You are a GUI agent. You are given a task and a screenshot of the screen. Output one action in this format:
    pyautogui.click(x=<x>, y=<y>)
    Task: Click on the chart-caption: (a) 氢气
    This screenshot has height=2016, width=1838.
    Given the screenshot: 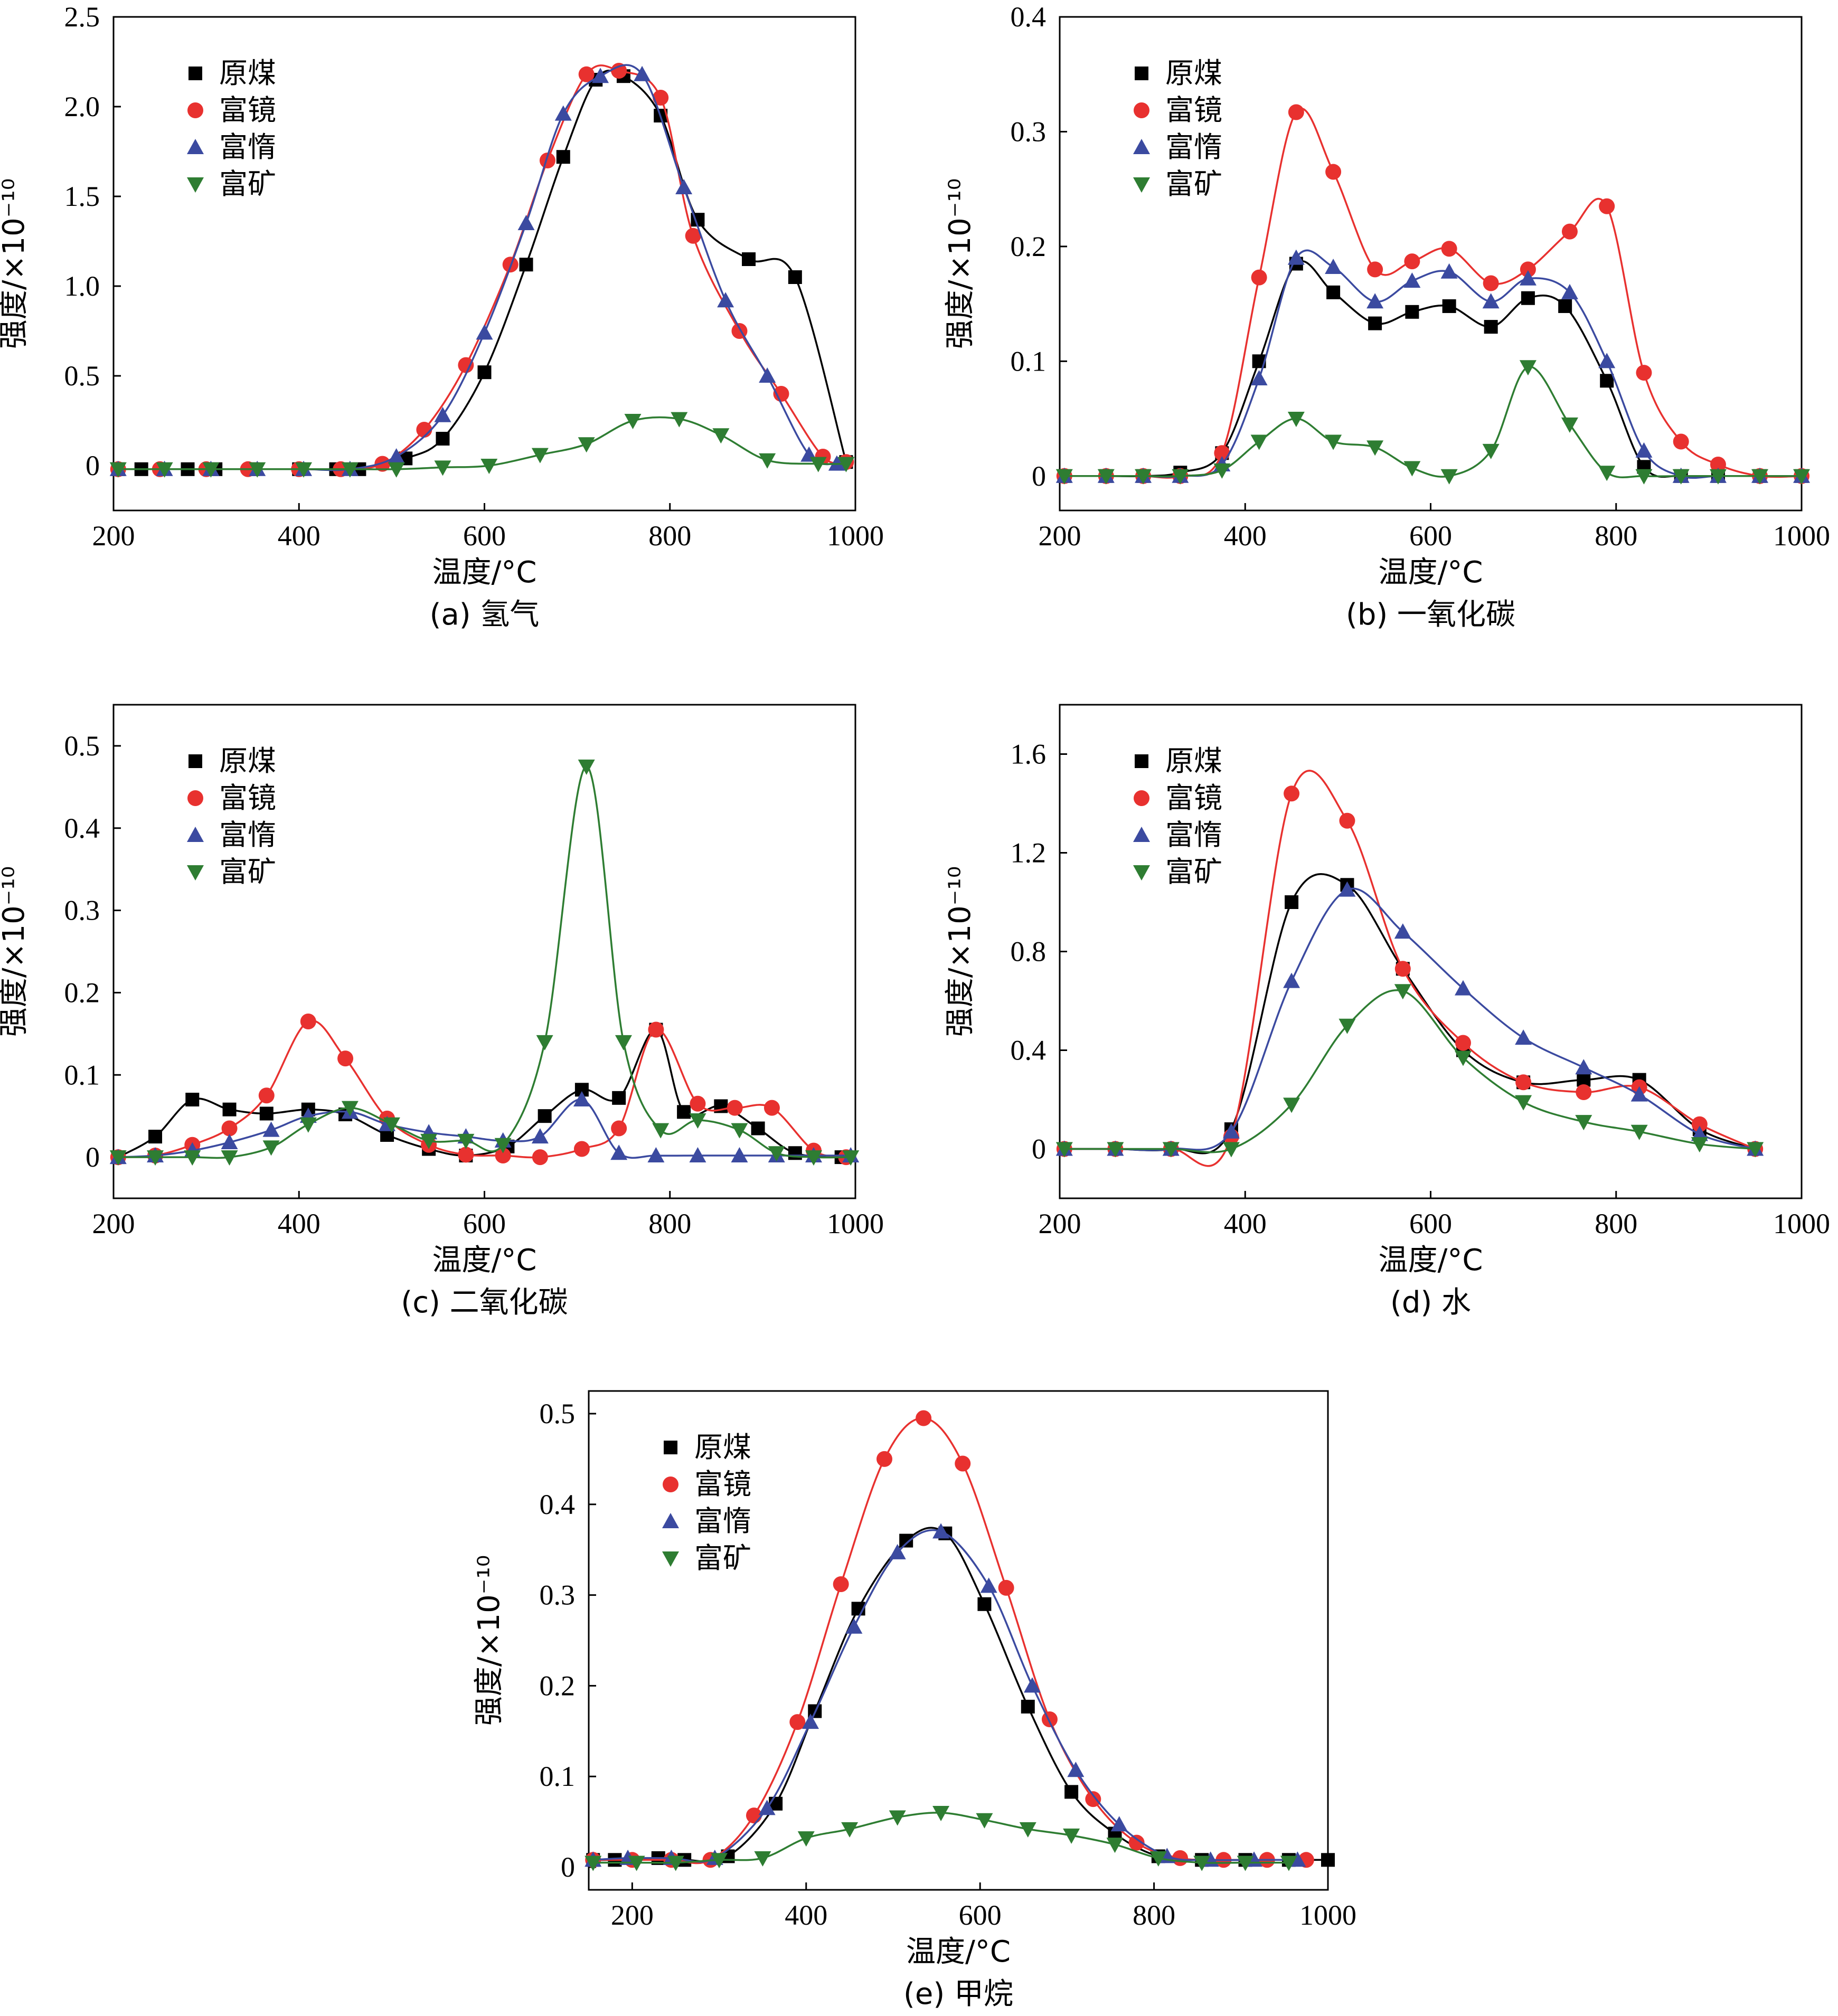 What is the action you would take?
    pyautogui.click(x=485, y=615)
    